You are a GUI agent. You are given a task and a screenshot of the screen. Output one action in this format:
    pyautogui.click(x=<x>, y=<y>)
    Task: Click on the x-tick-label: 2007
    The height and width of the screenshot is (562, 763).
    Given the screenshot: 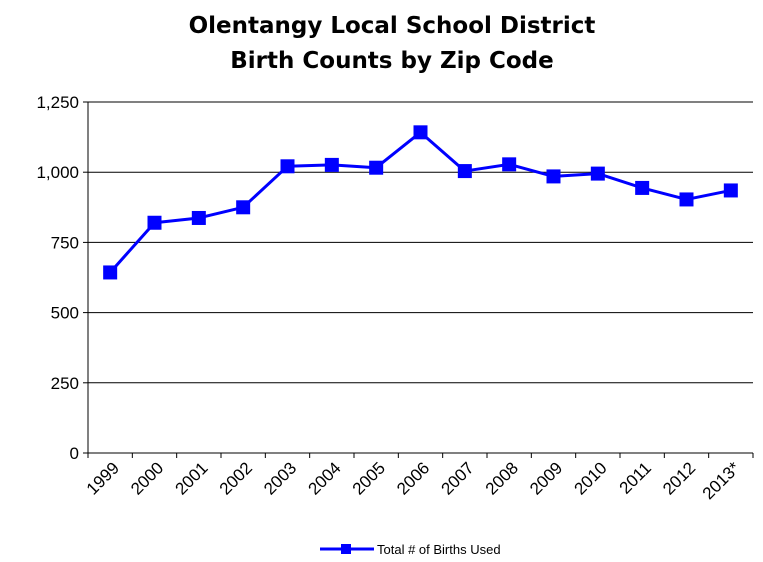 What is the action you would take?
    pyautogui.click(x=457, y=478)
    